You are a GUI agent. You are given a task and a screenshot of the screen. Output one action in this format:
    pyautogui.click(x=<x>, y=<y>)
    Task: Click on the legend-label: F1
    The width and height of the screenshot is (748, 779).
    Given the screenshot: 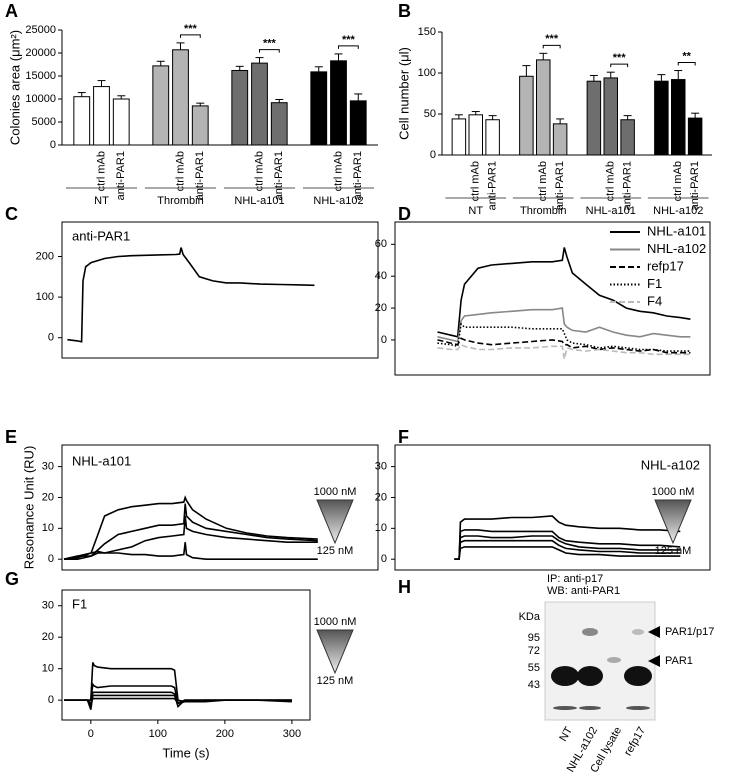 What is the action you would take?
    pyautogui.click(x=654, y=283)
    